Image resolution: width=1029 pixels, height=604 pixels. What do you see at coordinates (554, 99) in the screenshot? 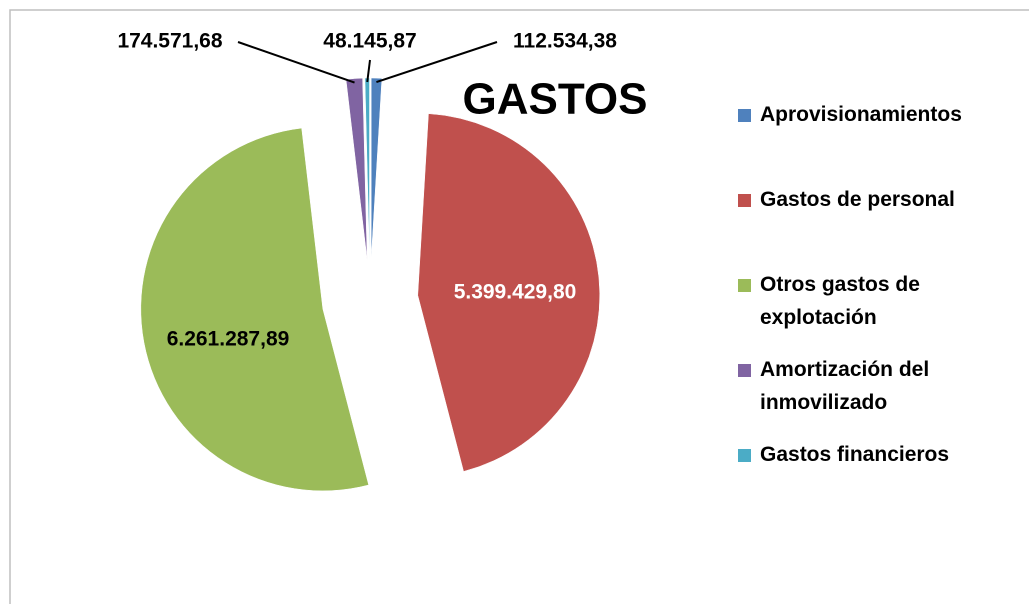
I see `chart-title: GASTOS` at bounding box center [554, 99].